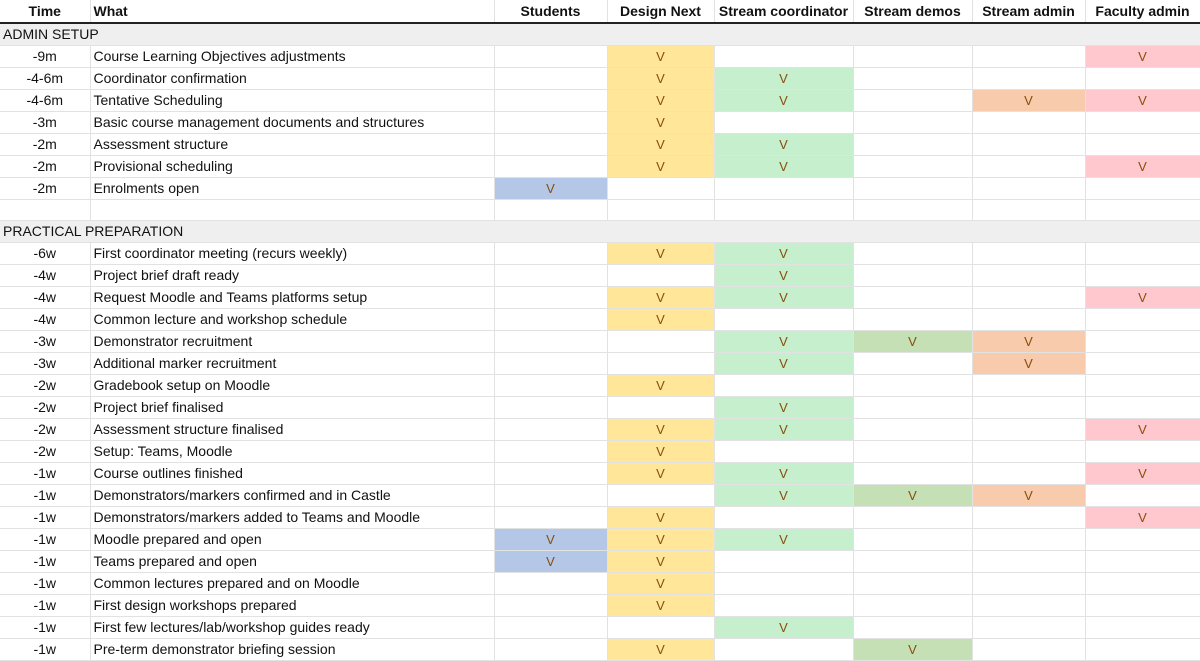  Describe the element at coordinates (292, 451) in the screenshot. I see `what-cell: Setup: Teams, Moodle` at that location.